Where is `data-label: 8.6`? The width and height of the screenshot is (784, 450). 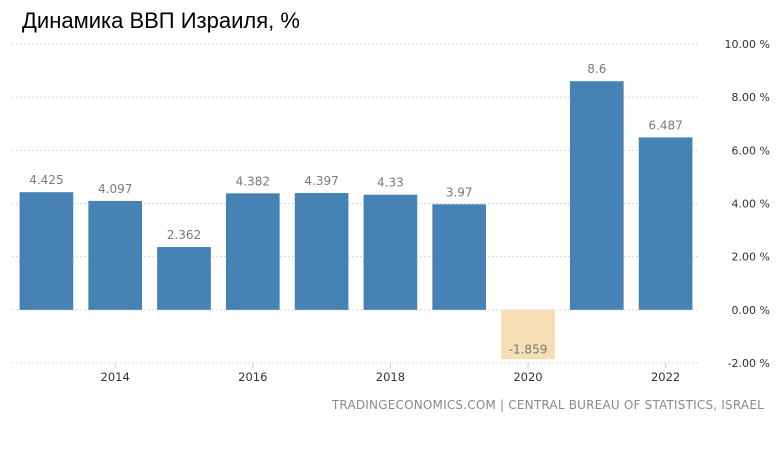
data-label: 8.6 is located at coordinates (596, 69).